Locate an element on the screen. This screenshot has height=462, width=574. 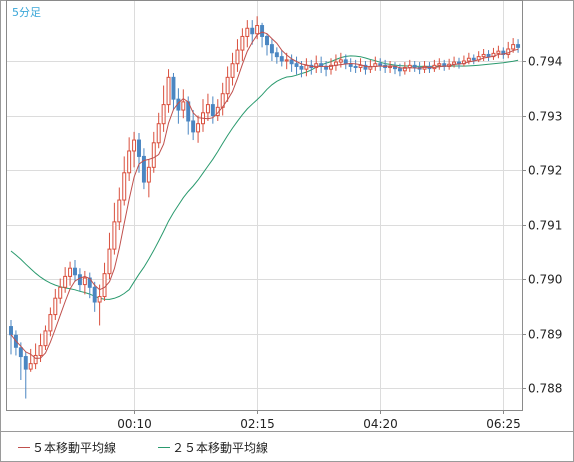
x-tick-label: 06:25 is located at coordinates (503, 424).